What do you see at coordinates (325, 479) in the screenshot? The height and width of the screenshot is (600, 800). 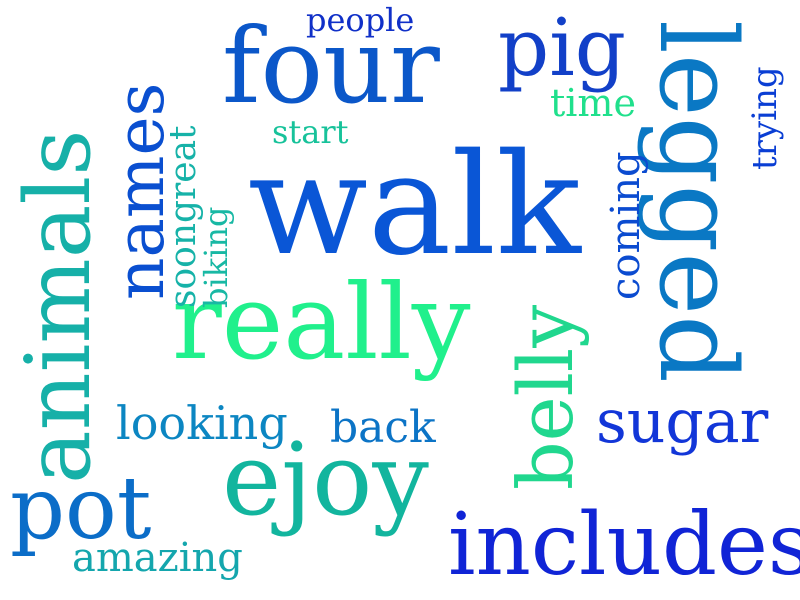 I see `word-ejoy: ejoy` at bounding box center [325, 479].